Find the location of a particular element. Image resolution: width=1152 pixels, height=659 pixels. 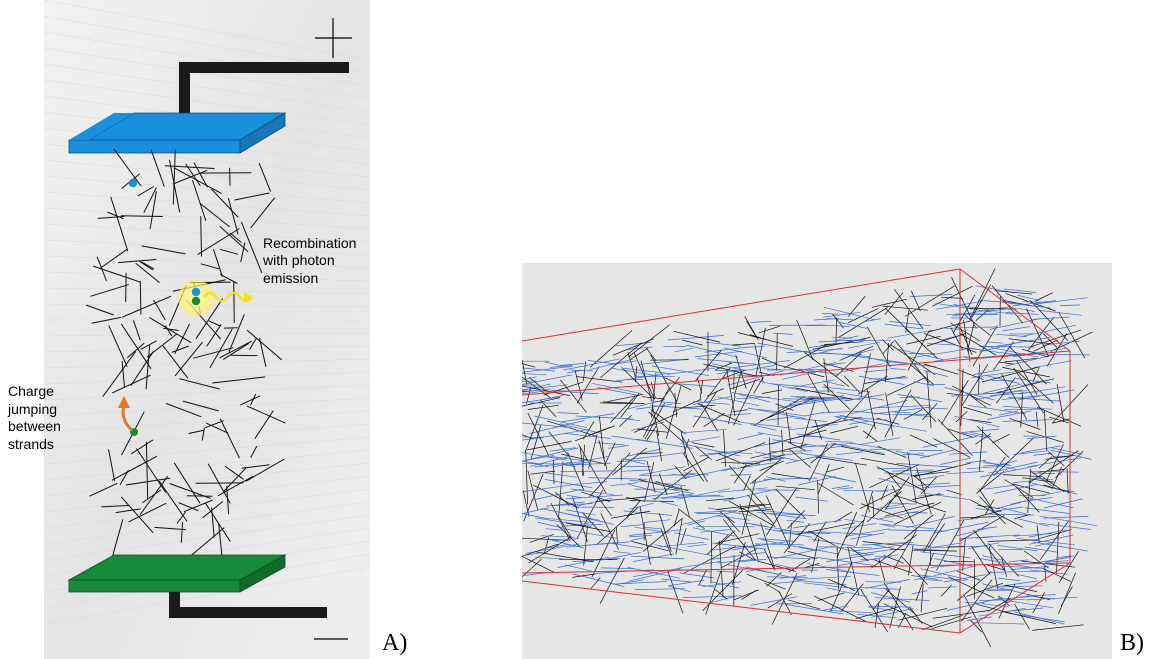

bottom-lead-horizontal is located at coordinates (248, 612).